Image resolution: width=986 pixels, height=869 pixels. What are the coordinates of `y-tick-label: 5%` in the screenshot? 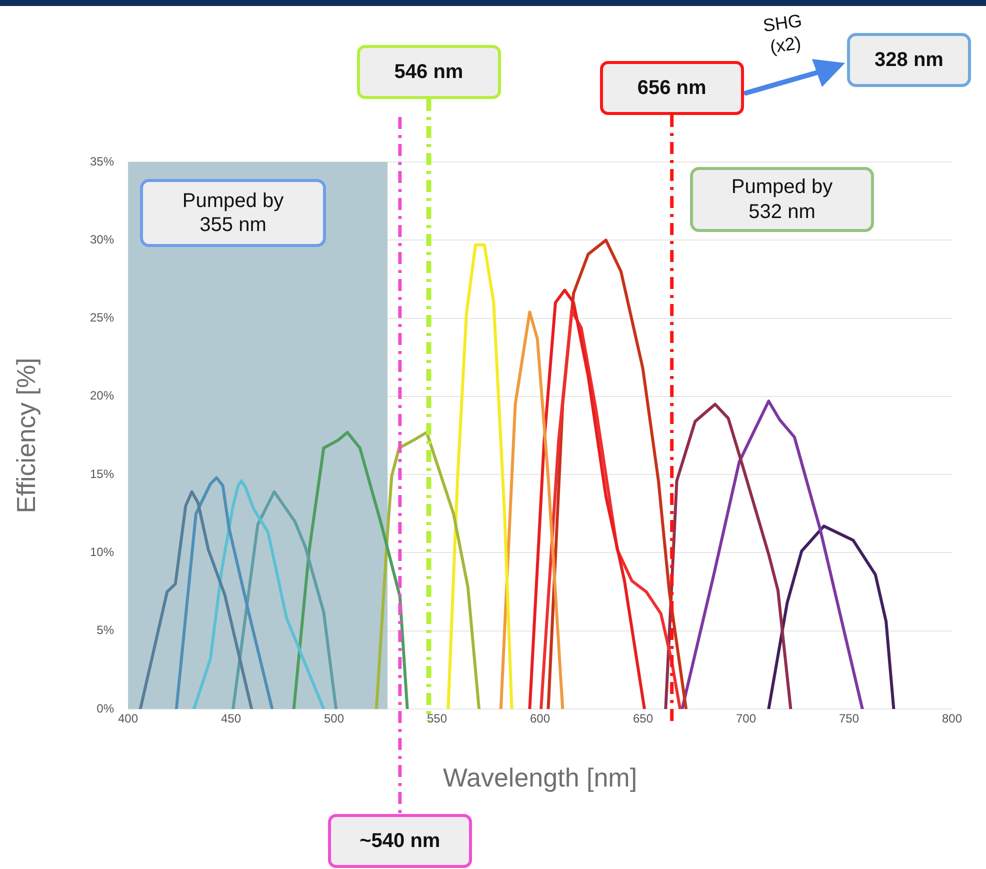 It's located at (105, 630).